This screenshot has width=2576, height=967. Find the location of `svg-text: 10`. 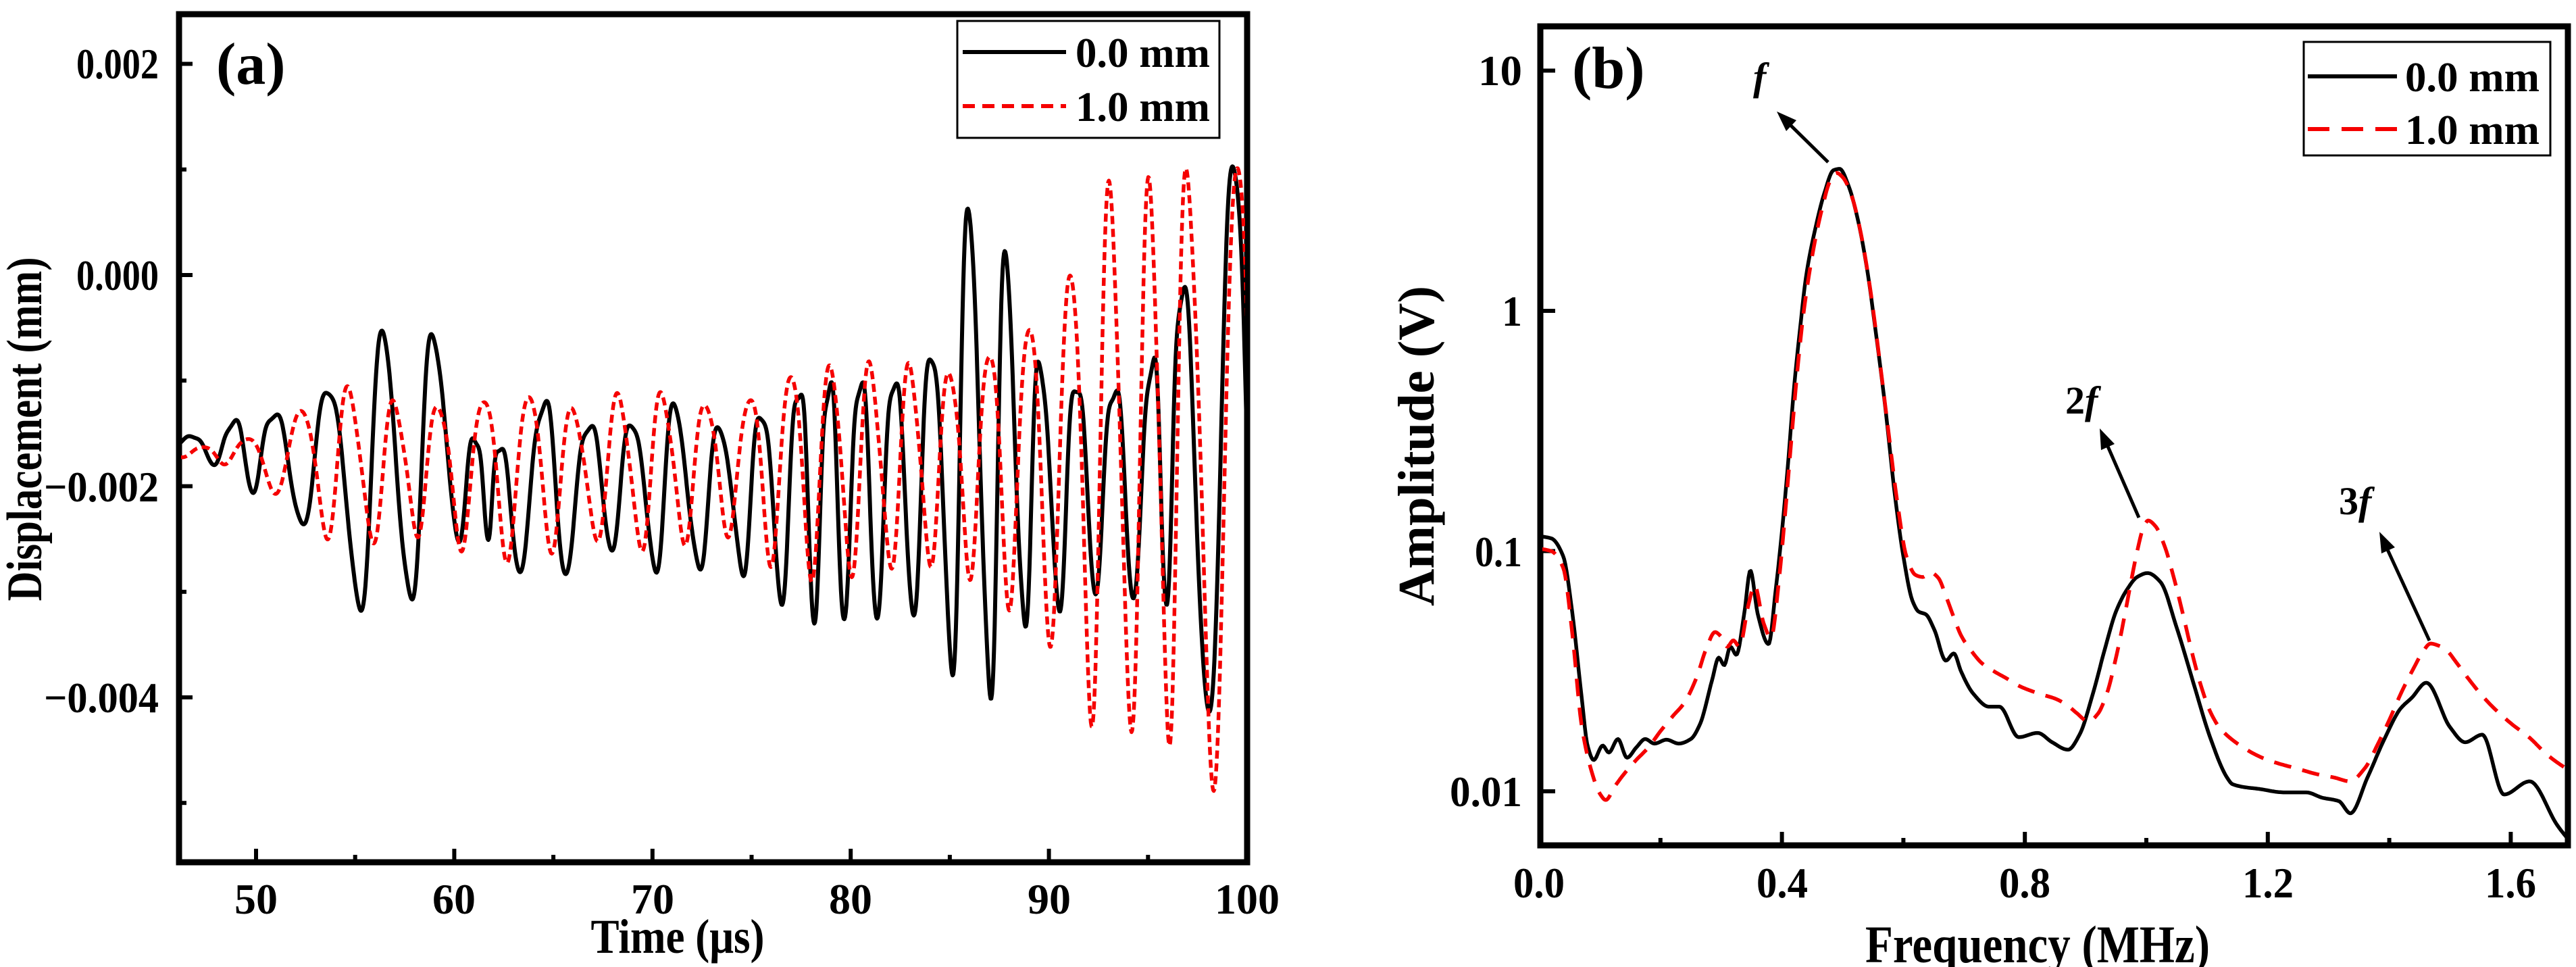

svg-text: 10 is located at coordinates (1500, 71).